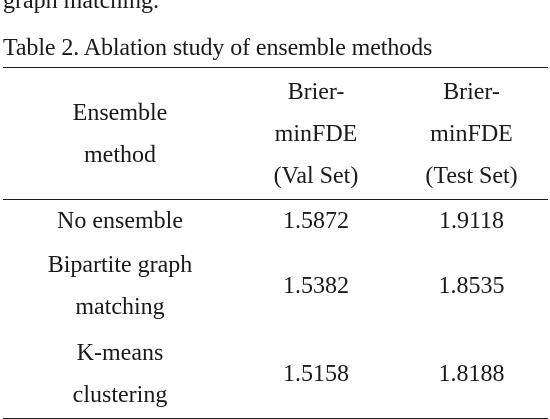 Image resolution: width=550 pixels, height=419 pixels. I want to click on header-ensemble-method: Ensemble method, so click(120, 134).